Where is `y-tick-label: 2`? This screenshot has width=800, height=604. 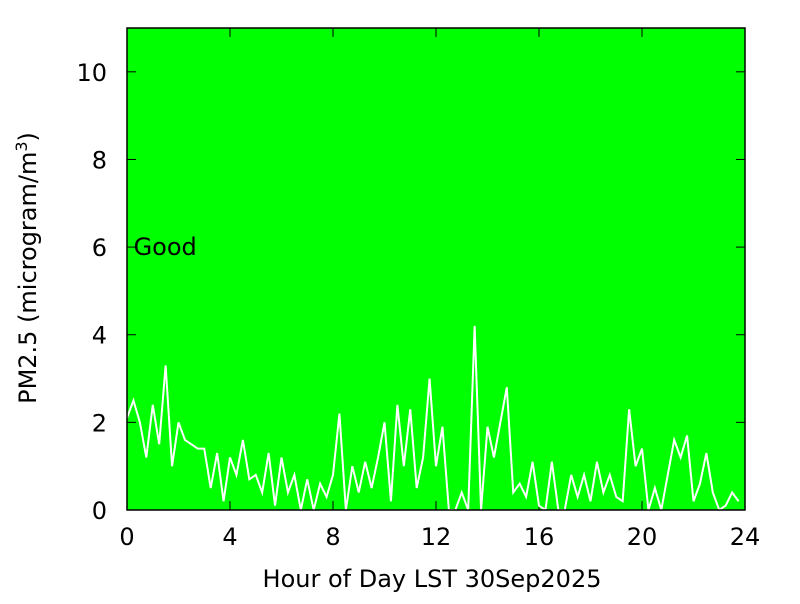 y-tick-label: 2 is located at coordinates (99, 423).